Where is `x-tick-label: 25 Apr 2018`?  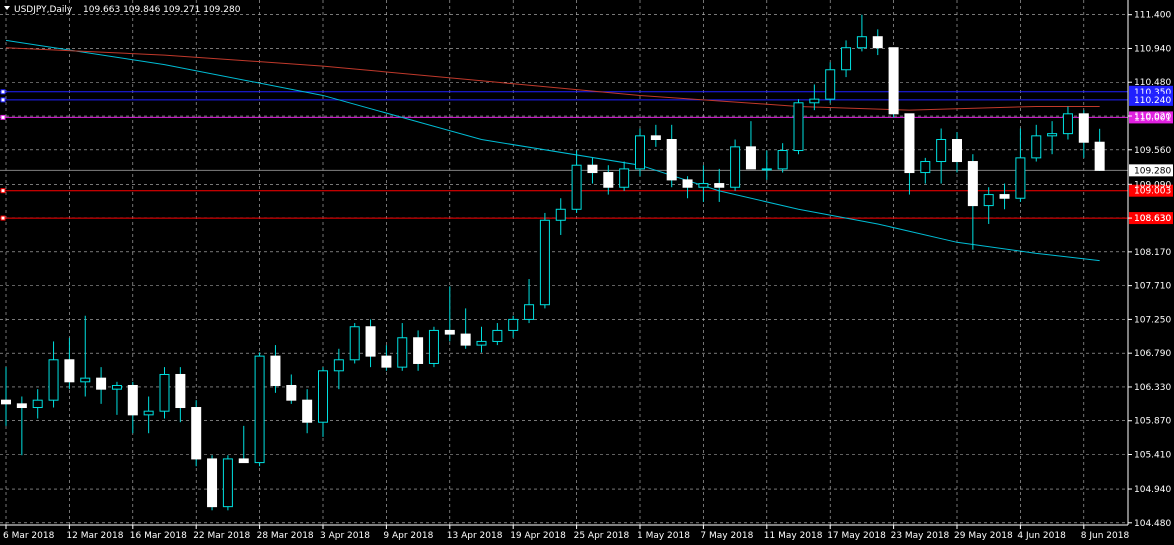
x-tick-label: 25 Apr 2018 is located at coordinates (602, 536).